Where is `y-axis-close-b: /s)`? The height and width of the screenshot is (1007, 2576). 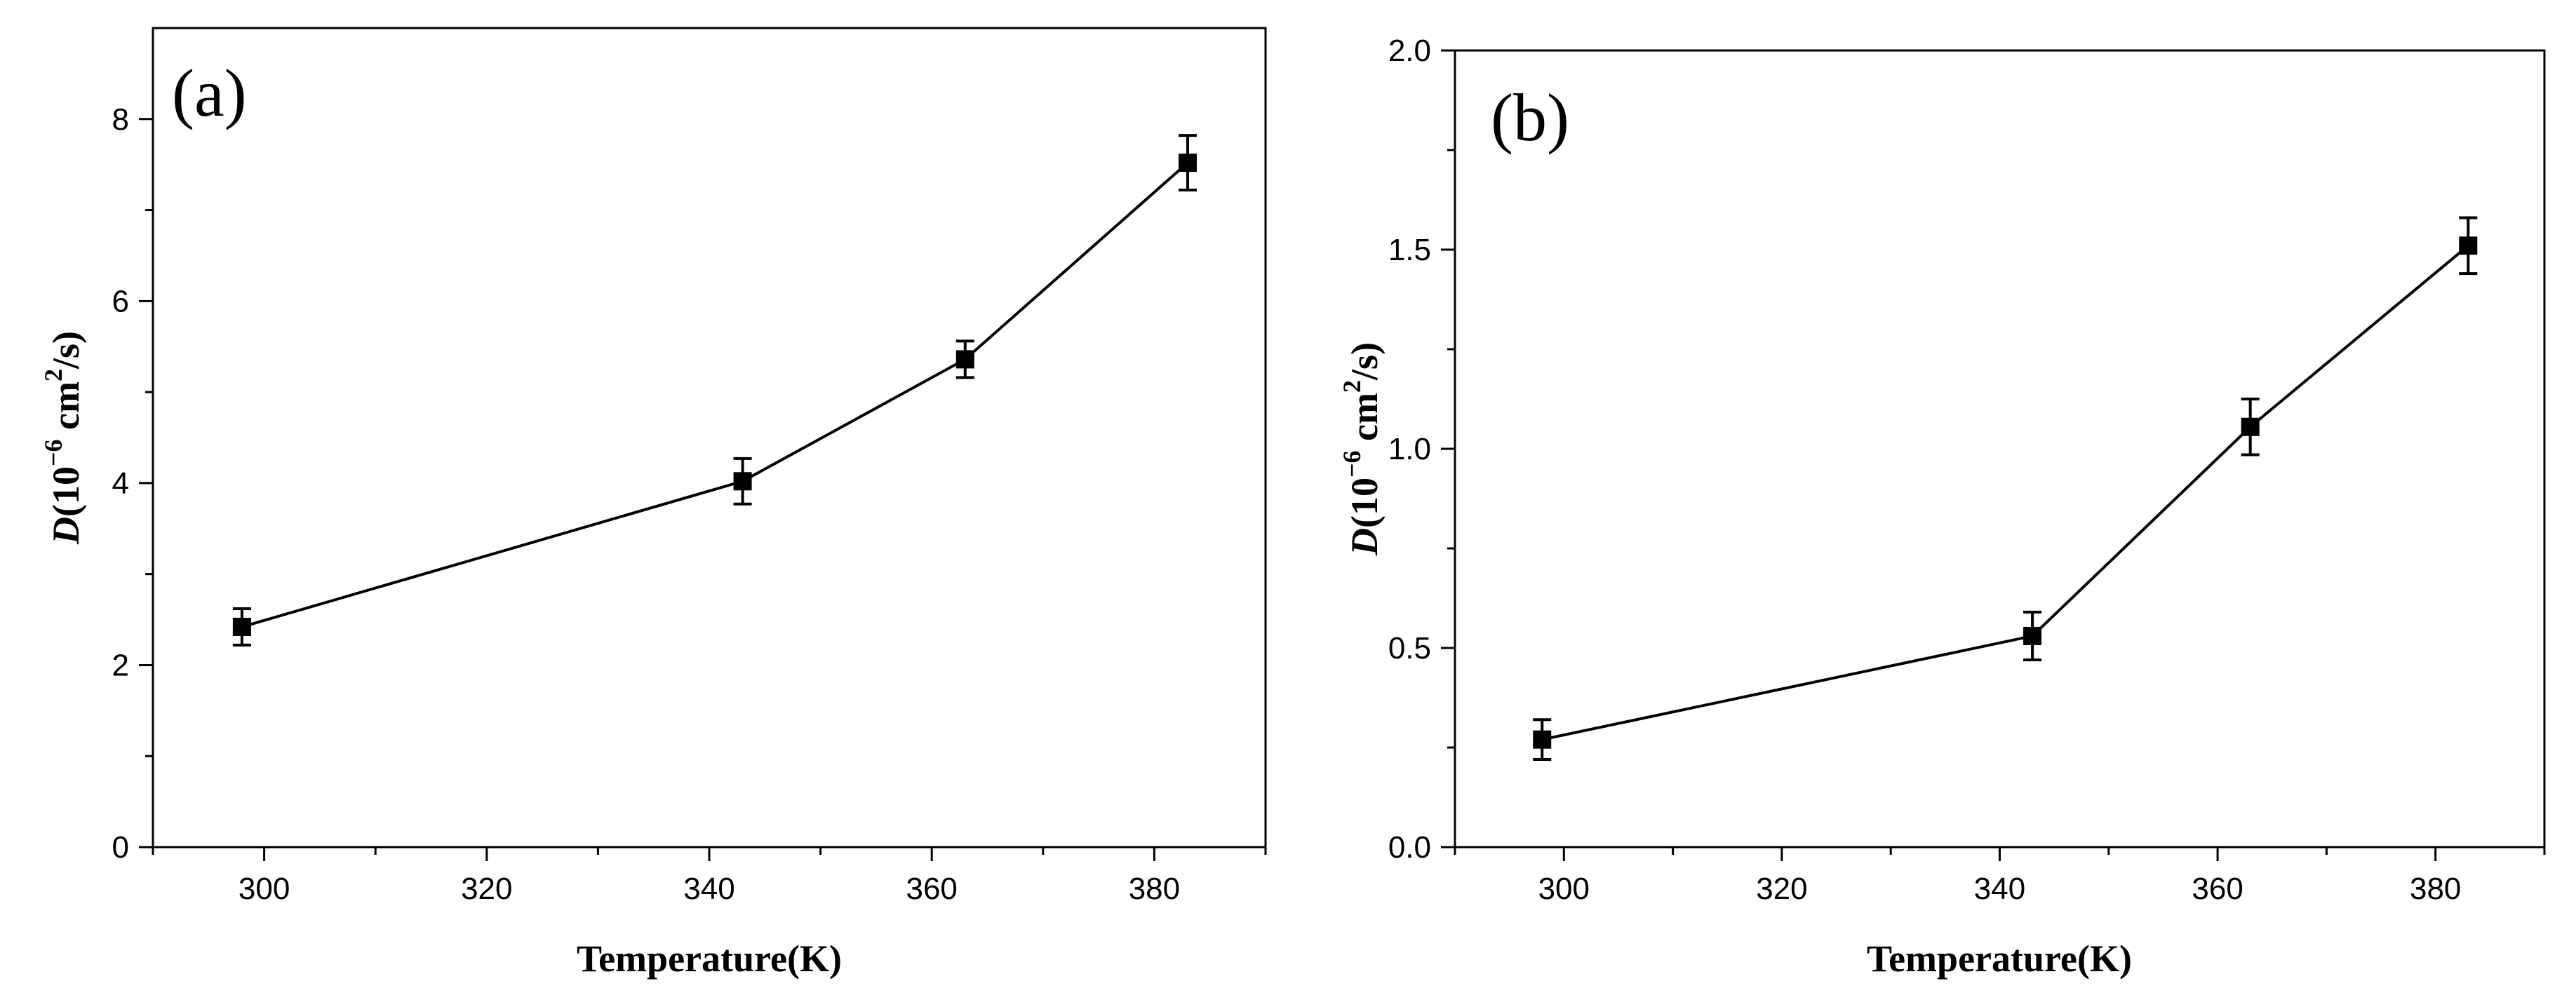
y-axis-close-b: /s) is located at coordinates (1364, 361).